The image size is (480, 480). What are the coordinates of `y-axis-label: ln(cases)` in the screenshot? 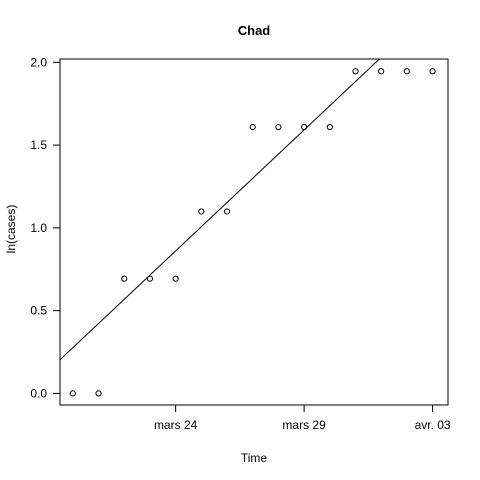 It's located at (11, 229).